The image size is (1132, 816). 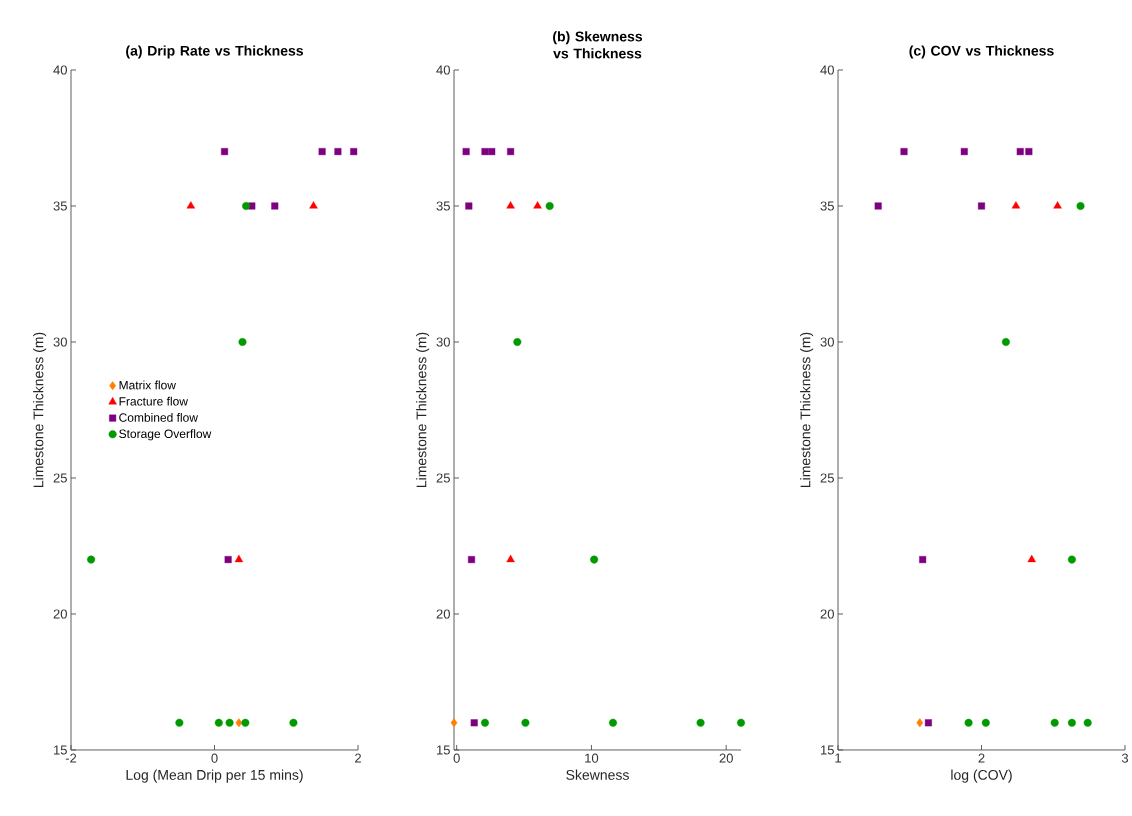 I want to click on chart-title: (a) Drip Rate vs Thickness, so click(x=214, y=52).